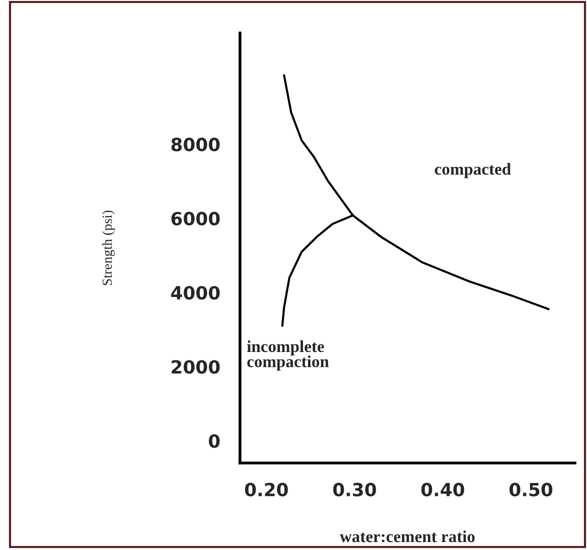 The height and width of the screenshot is (550, 587). What do you see at coordinates (108, 248) in the screenshot?
I see `y-axis-title: Strength (psi)` at bounding box center [108, 248].